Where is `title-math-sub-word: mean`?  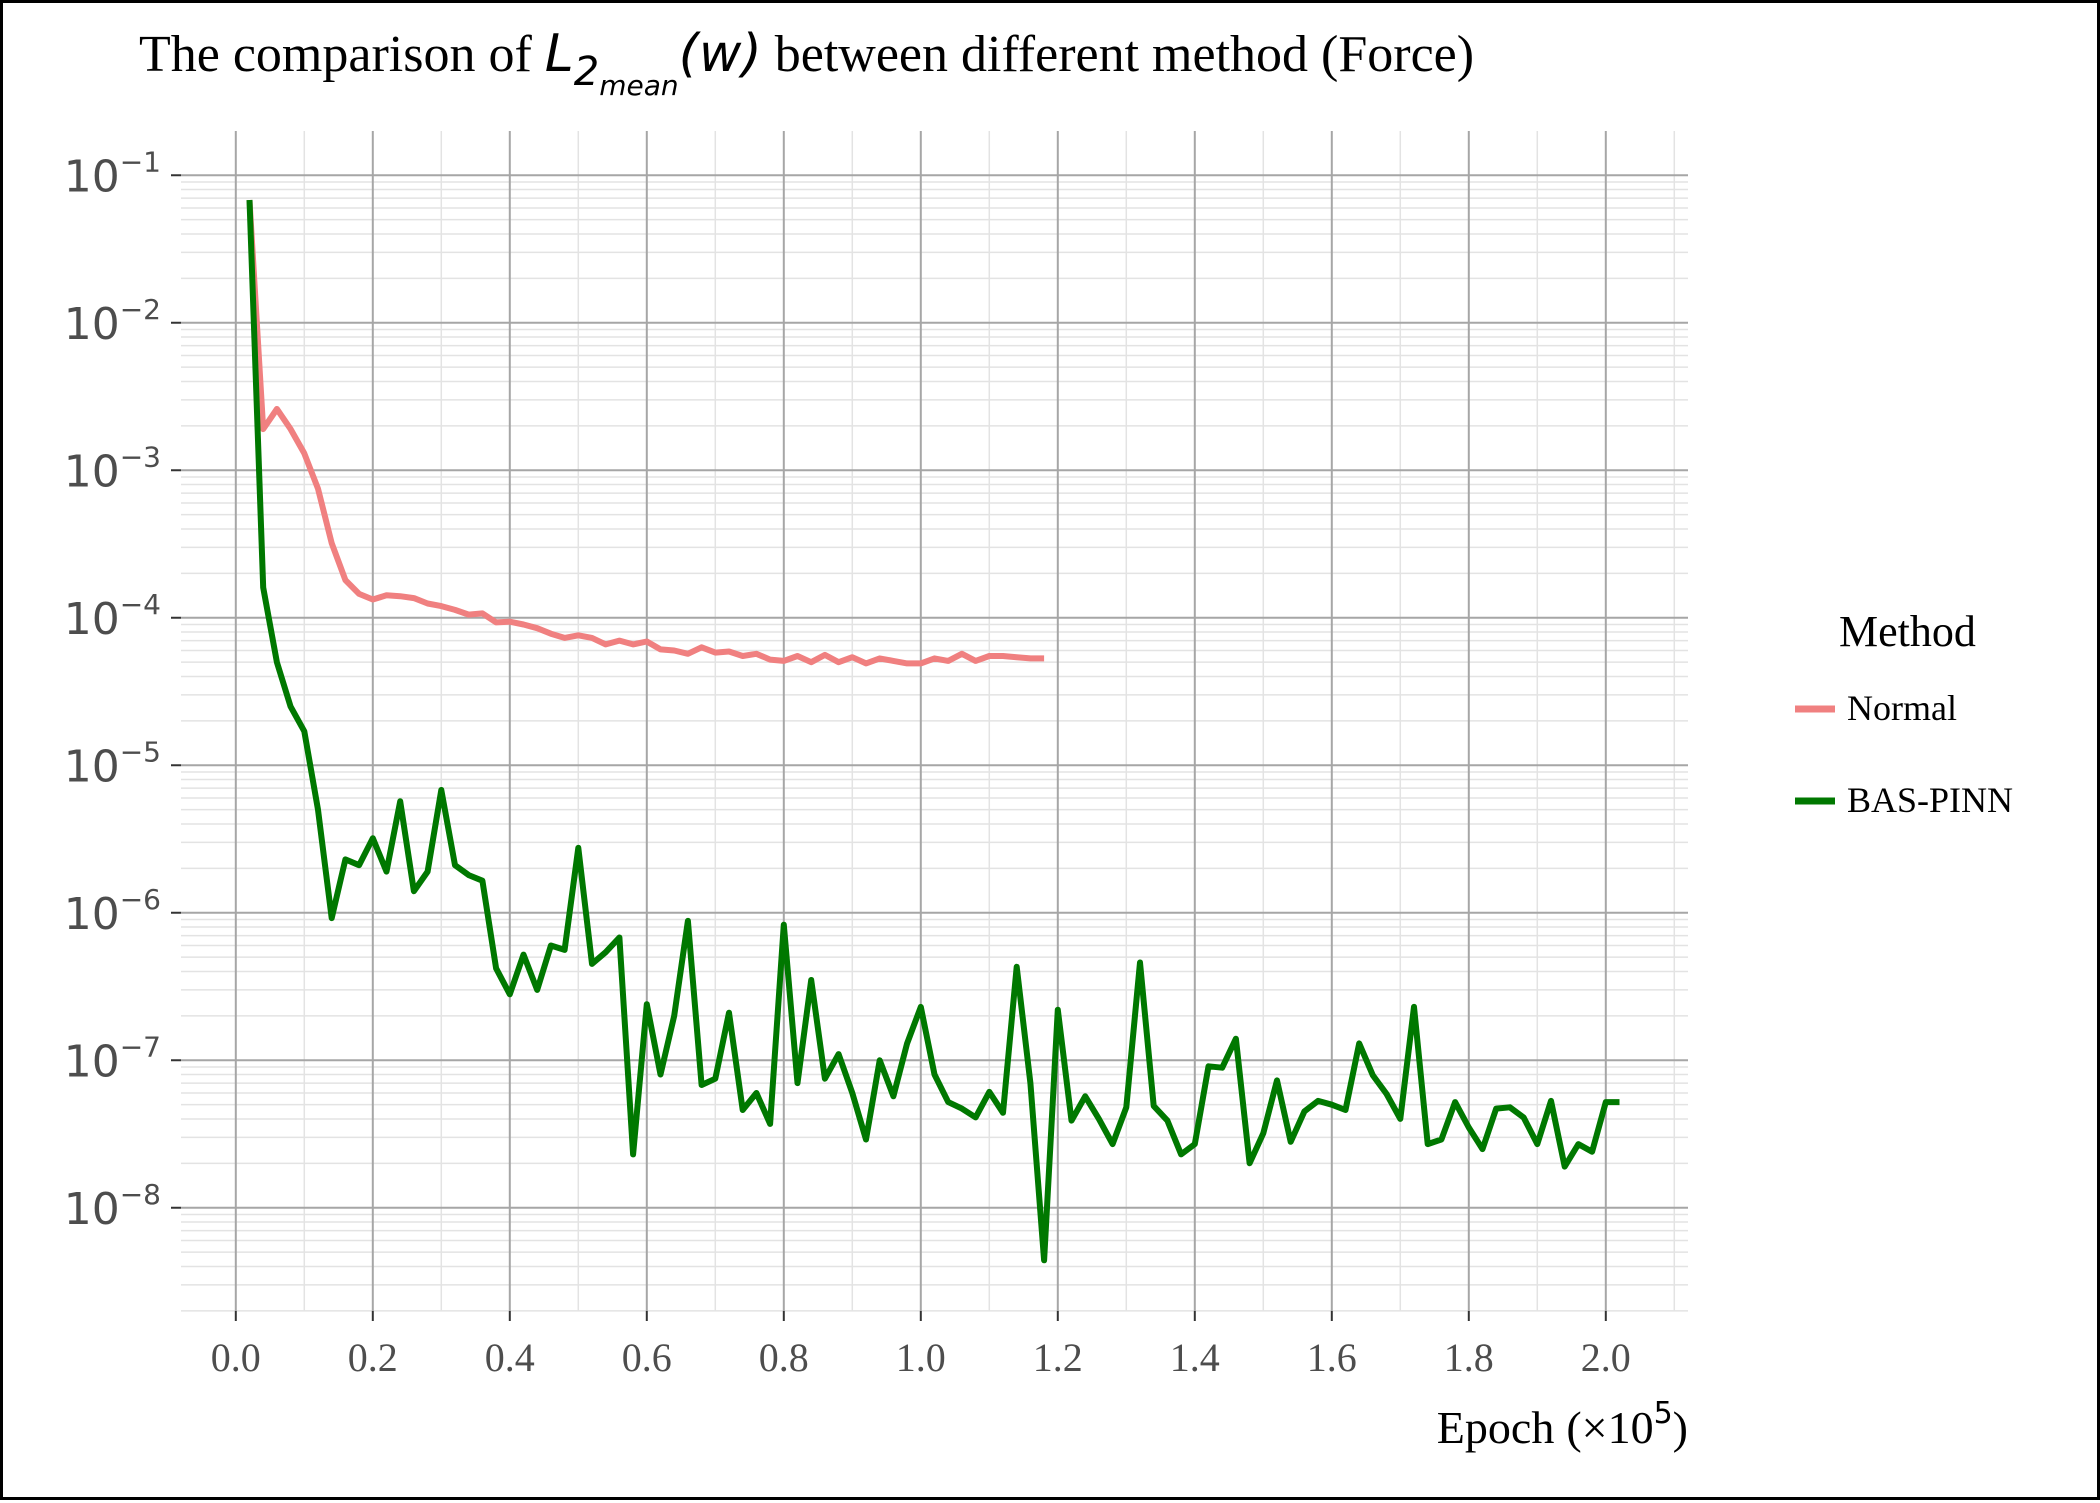
title-math-sub-word: mean is located at coordinates (638, 85).